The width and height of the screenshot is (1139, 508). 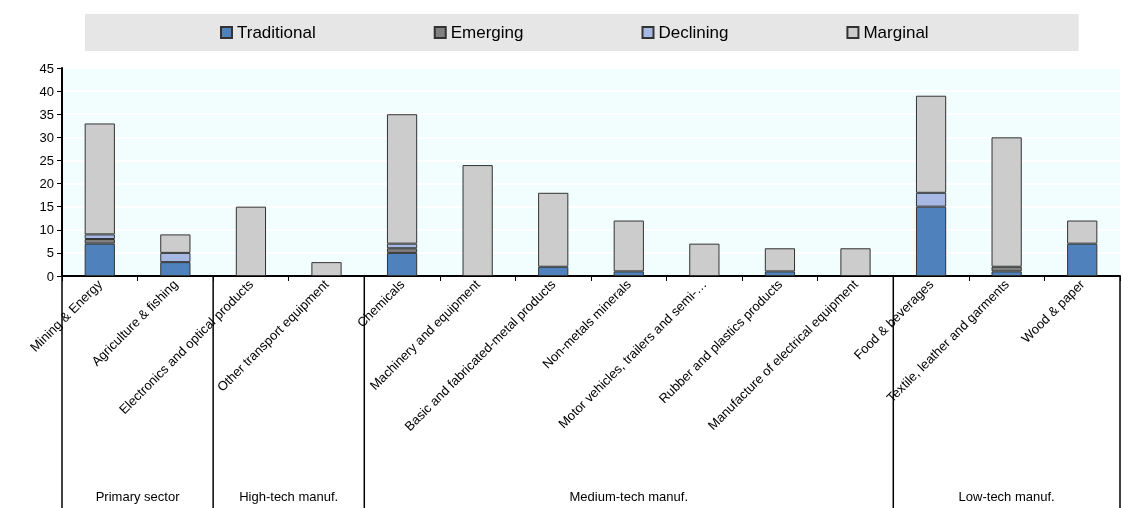 I want to click on y-tick-label: 20, so click(x=46, y=184).